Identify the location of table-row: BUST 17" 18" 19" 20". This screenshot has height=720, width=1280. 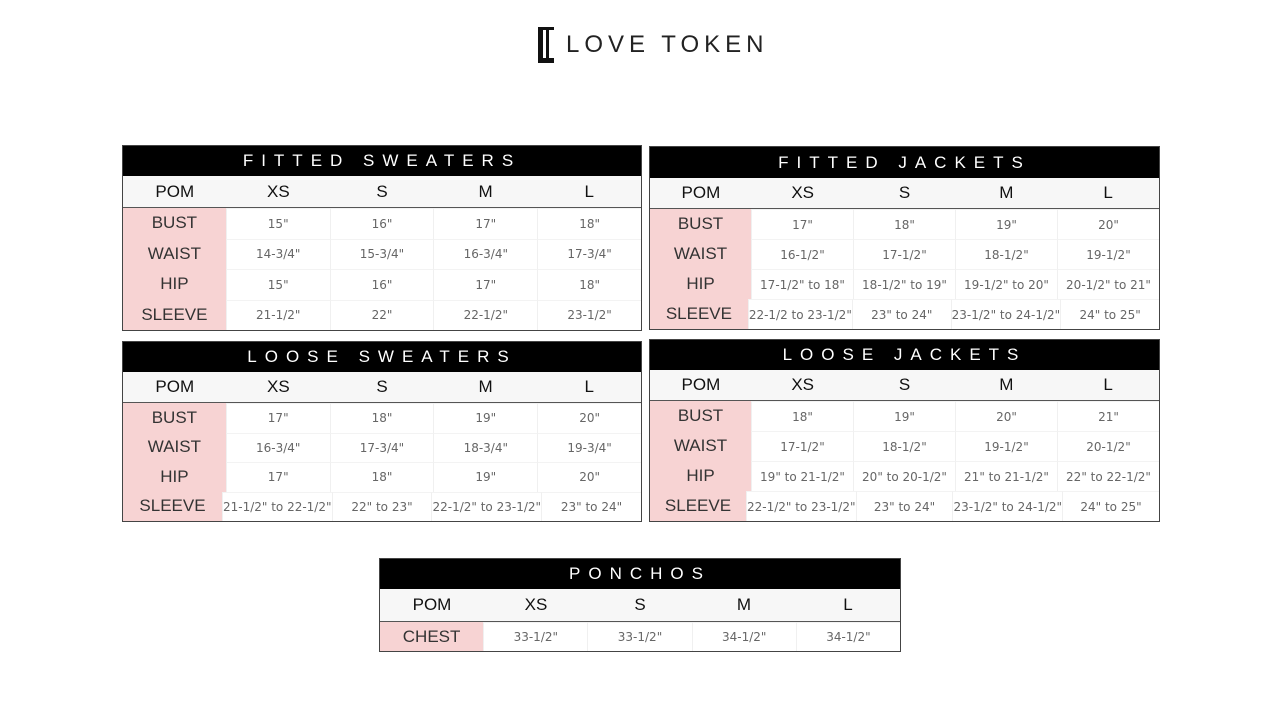
(382, 418).